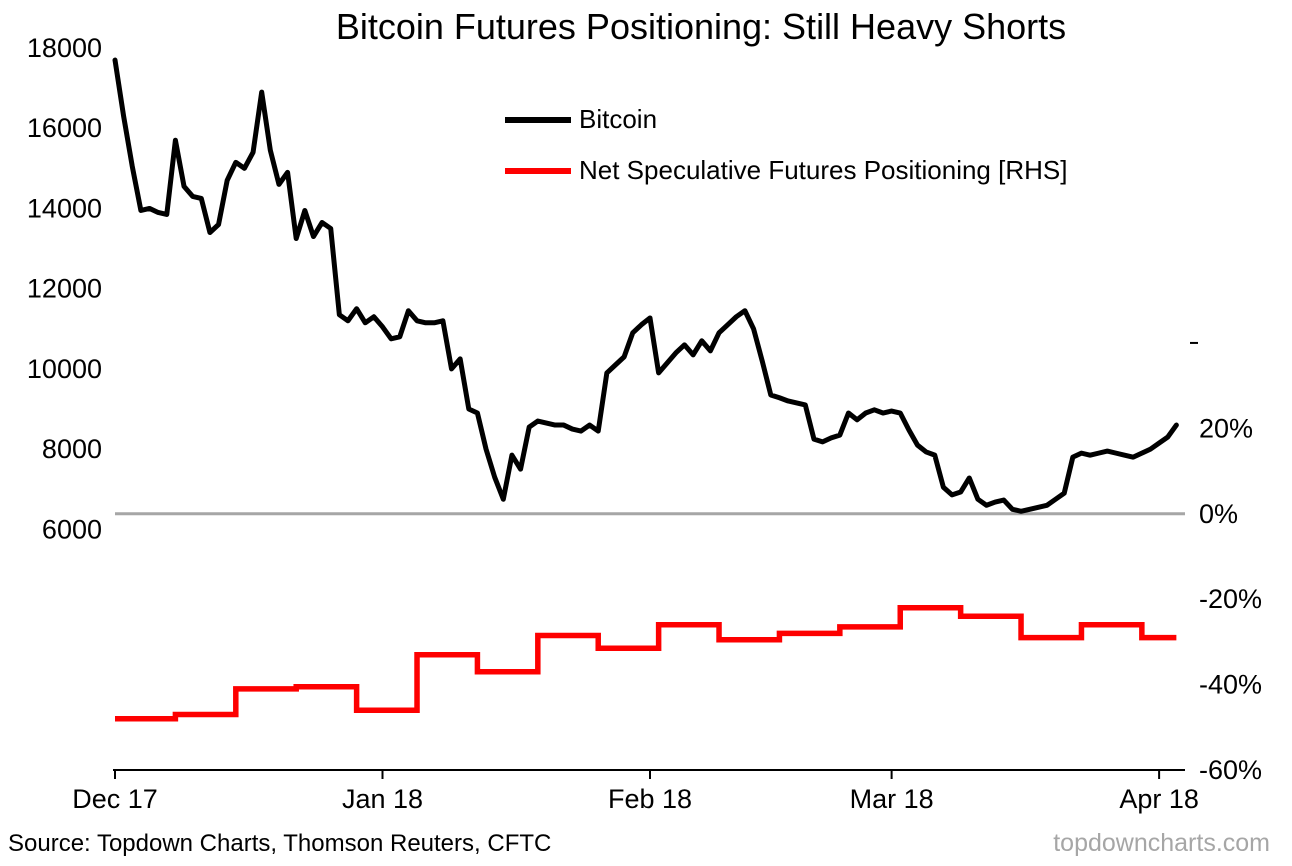 The height and width of the screenshot is (866, 1292). Describe the element at coordinates (1230, 599) in the screenshot. I see `right-axis-label: -20%` at that location.